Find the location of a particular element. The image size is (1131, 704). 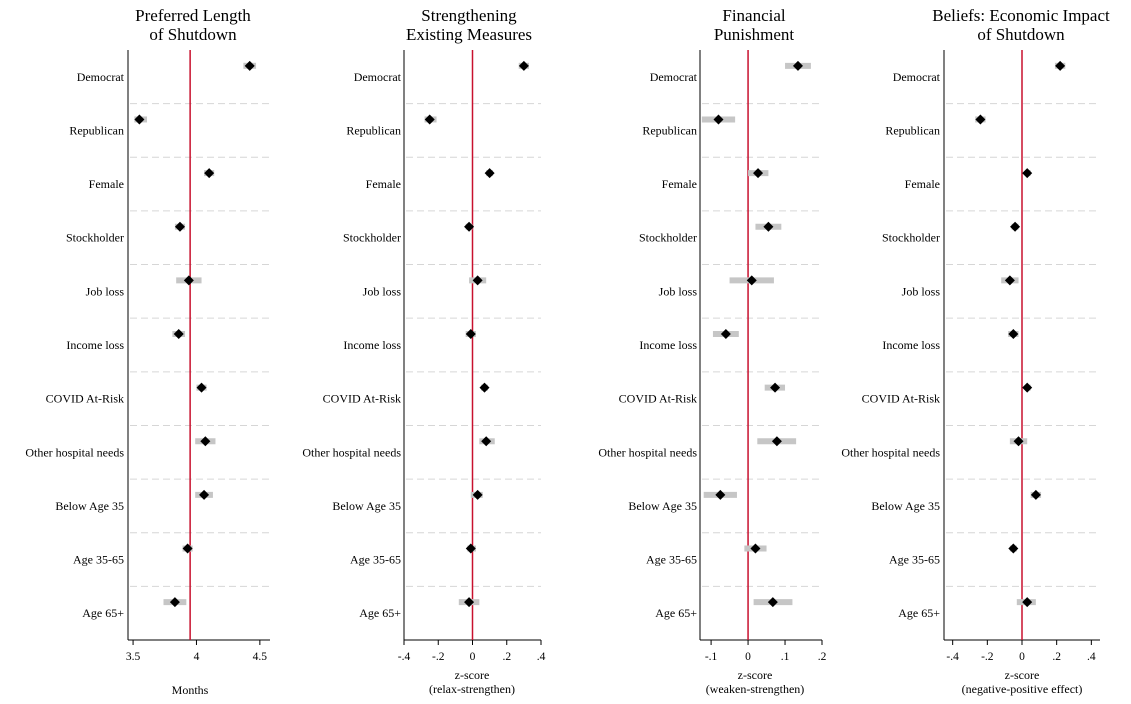

panel-title: Strengthening Existing Measures is located at coordinates (469, 25).